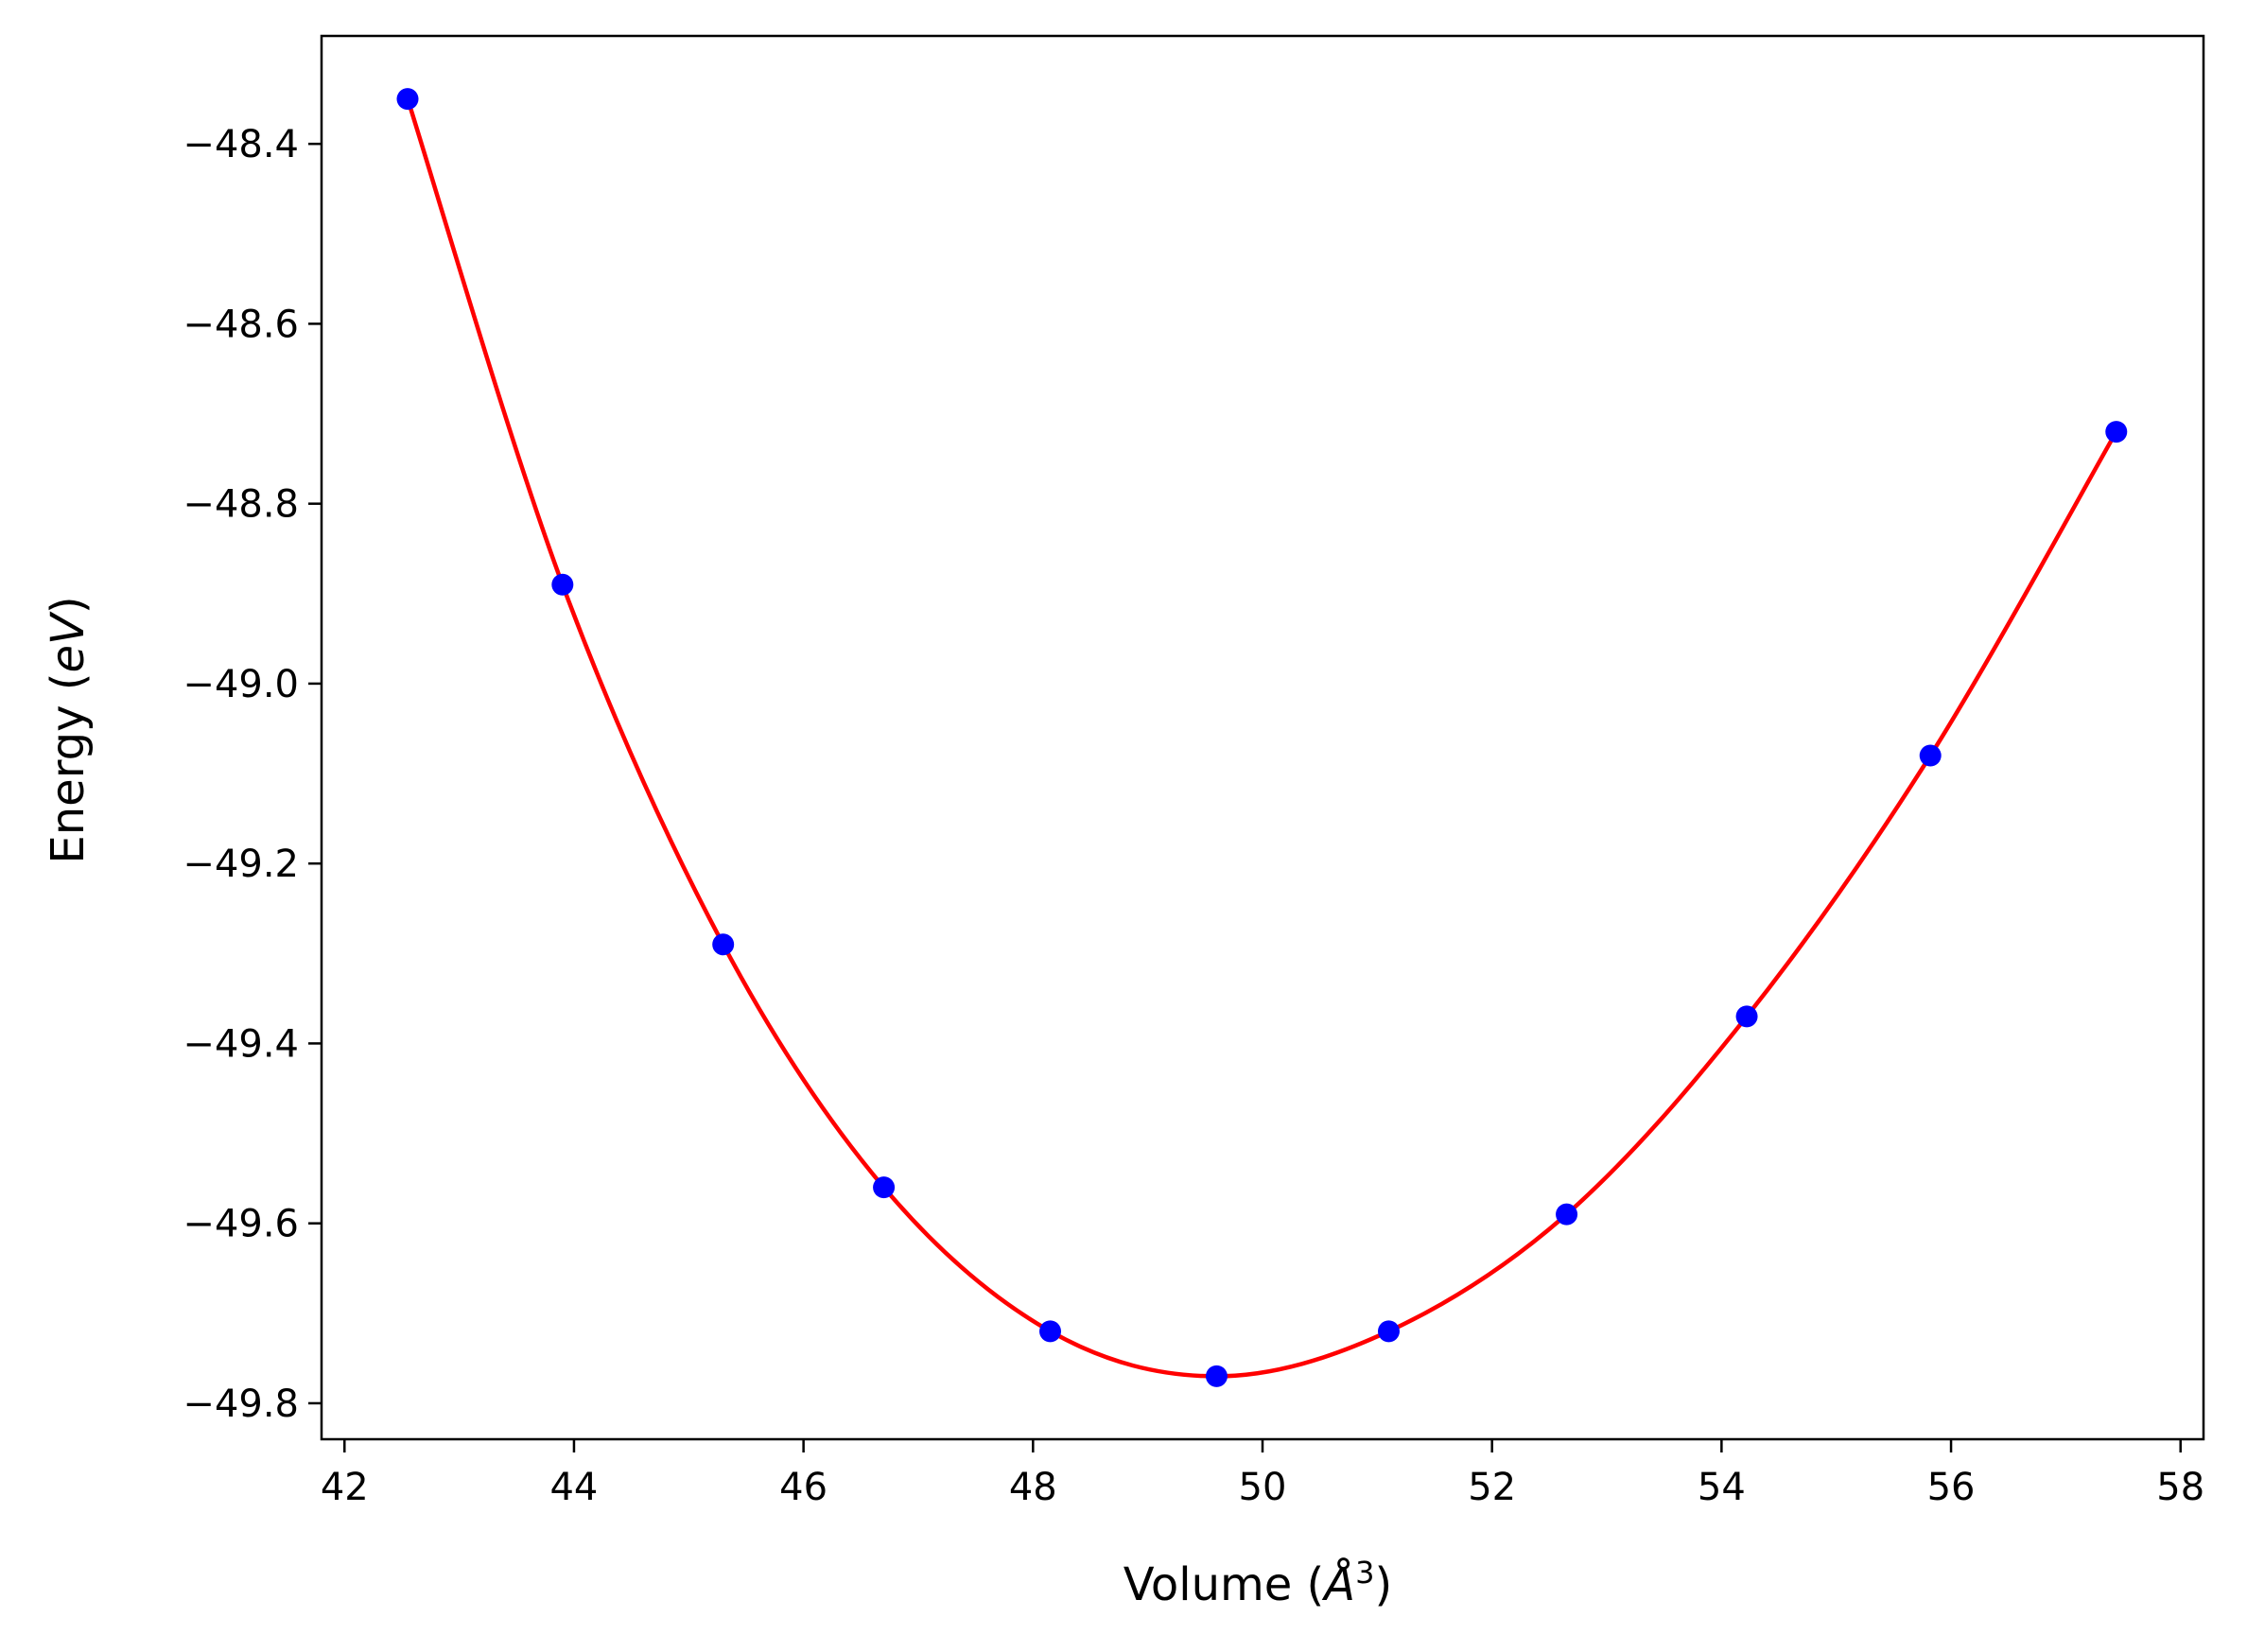 Image resolution: width=2247 pixels, height=1652 pixels. I want to click on y-tick-label: −49.0, so click(241, 685).